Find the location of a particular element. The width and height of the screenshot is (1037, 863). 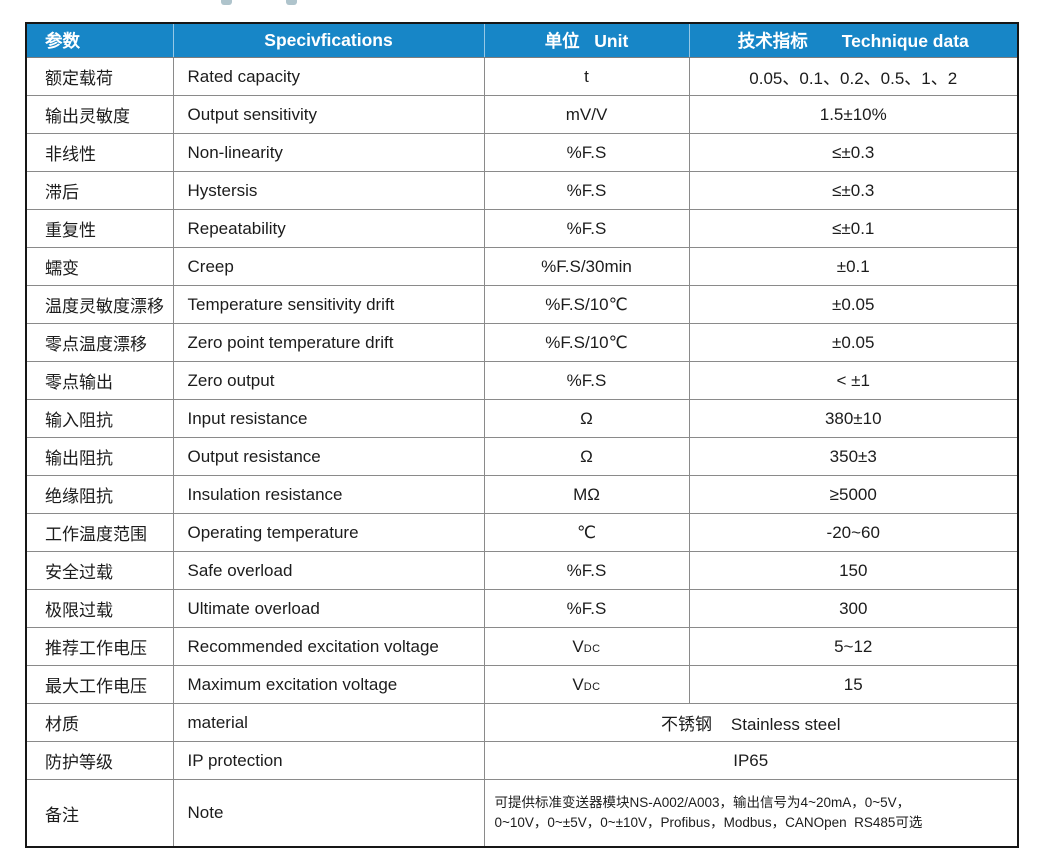

unit-cell: MΩ is located at coordinates (586, 494).